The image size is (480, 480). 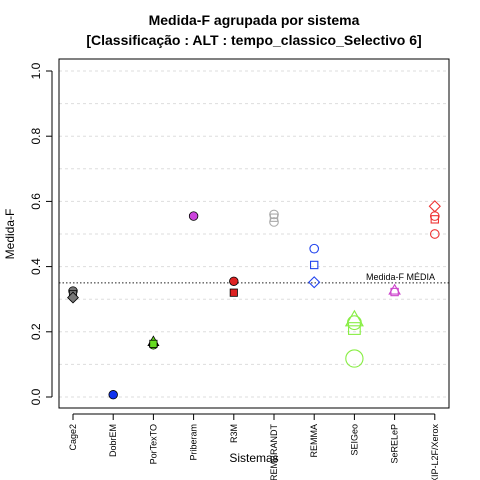 I want to click on x-tick-label: R3M, so click(x=234, y=433).